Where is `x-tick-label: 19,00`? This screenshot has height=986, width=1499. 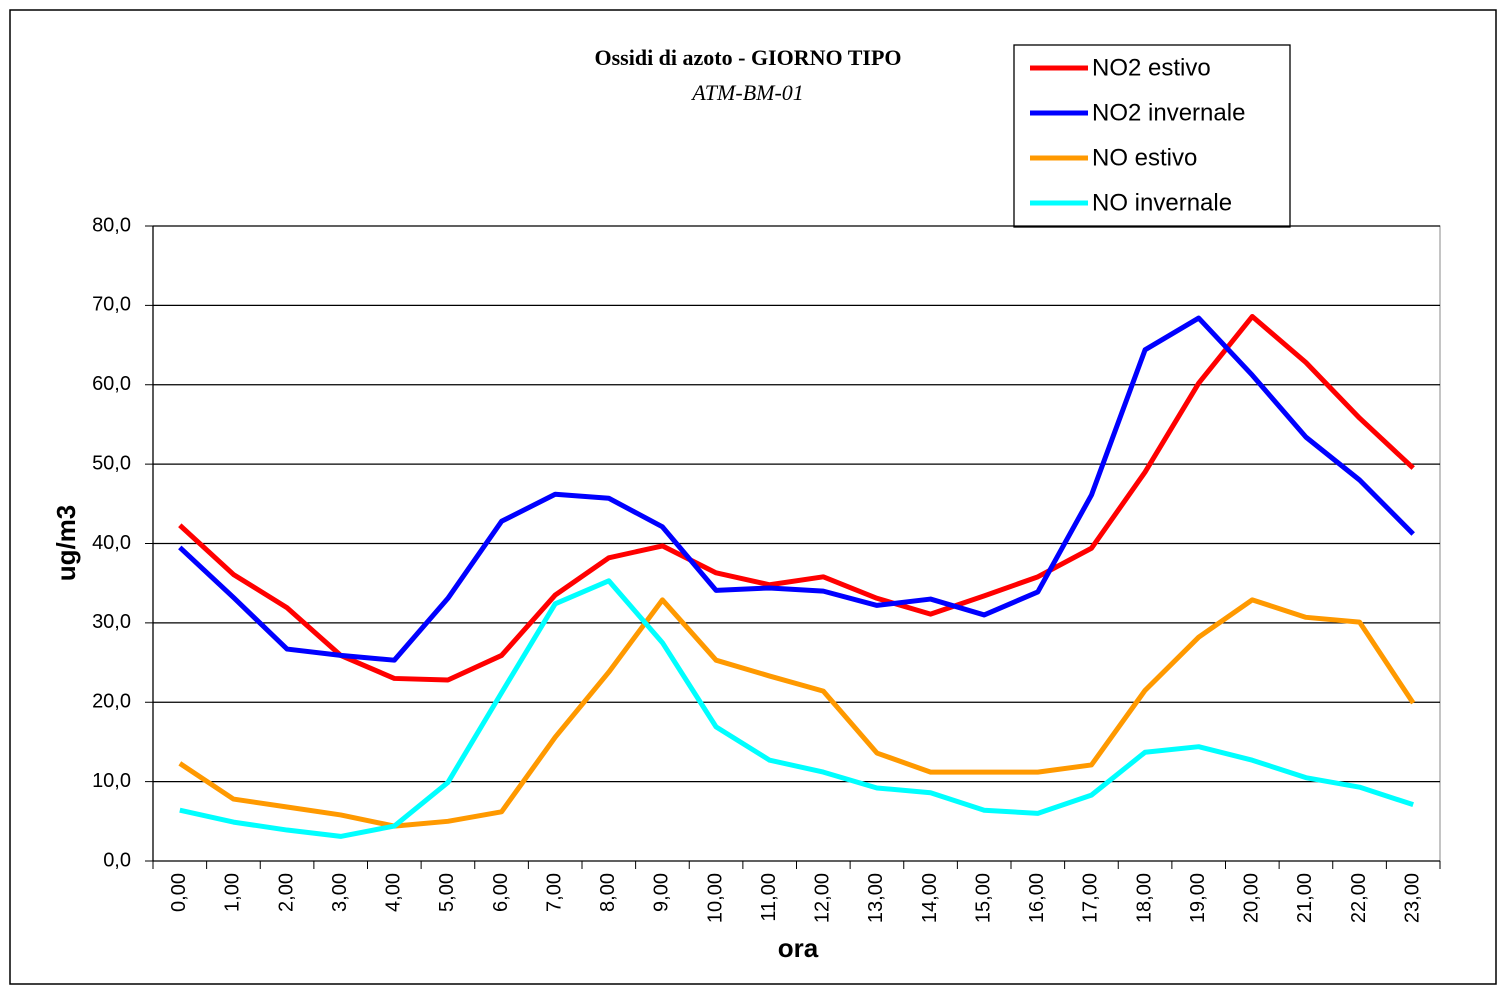
x-tick-label: 19,00 is located at coordinates (1198, 898).